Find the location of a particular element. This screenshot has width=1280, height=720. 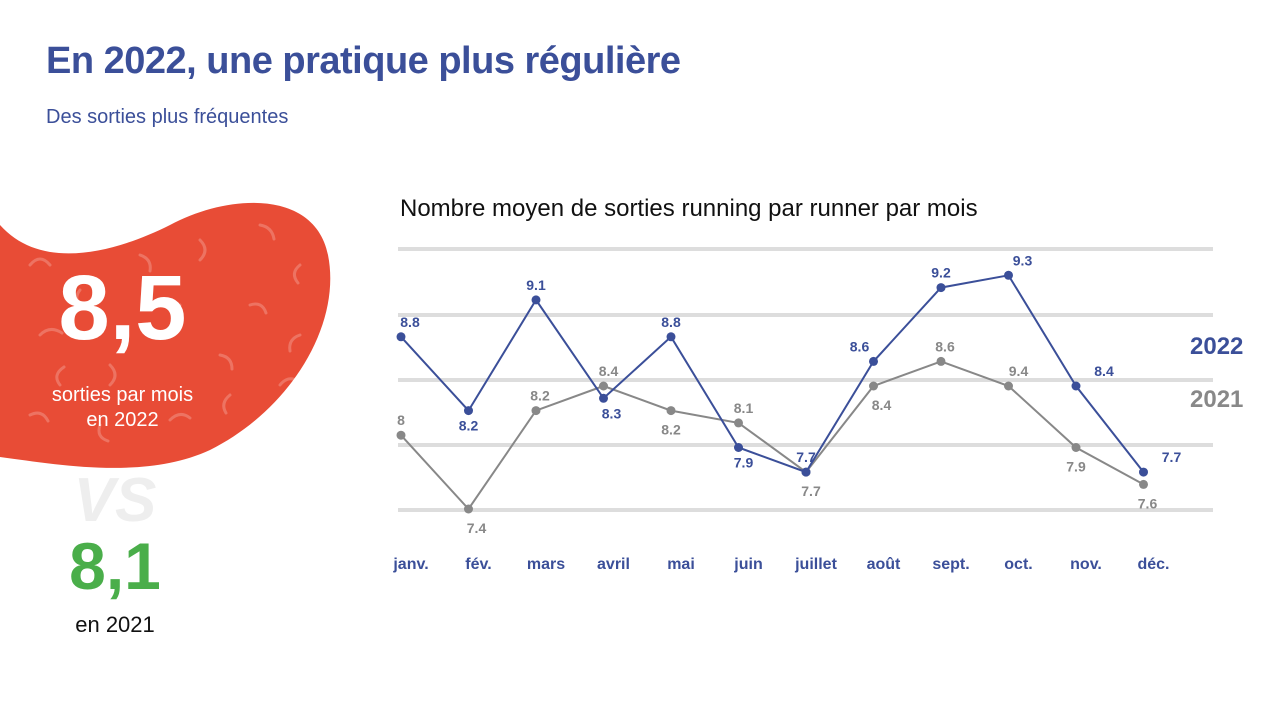

vs-label: VS is located at coordinates (115, 500).